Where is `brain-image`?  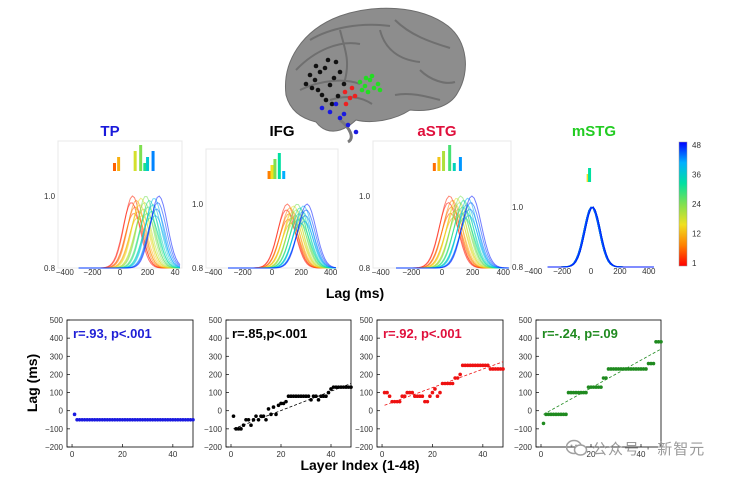
brain-image is located at coordinates (375, 75).